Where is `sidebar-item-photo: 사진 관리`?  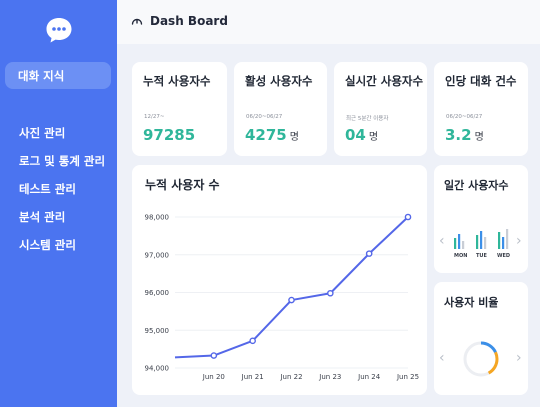 sidebar-item-photo: 사진 관리 is located at coordinates (42, 133).